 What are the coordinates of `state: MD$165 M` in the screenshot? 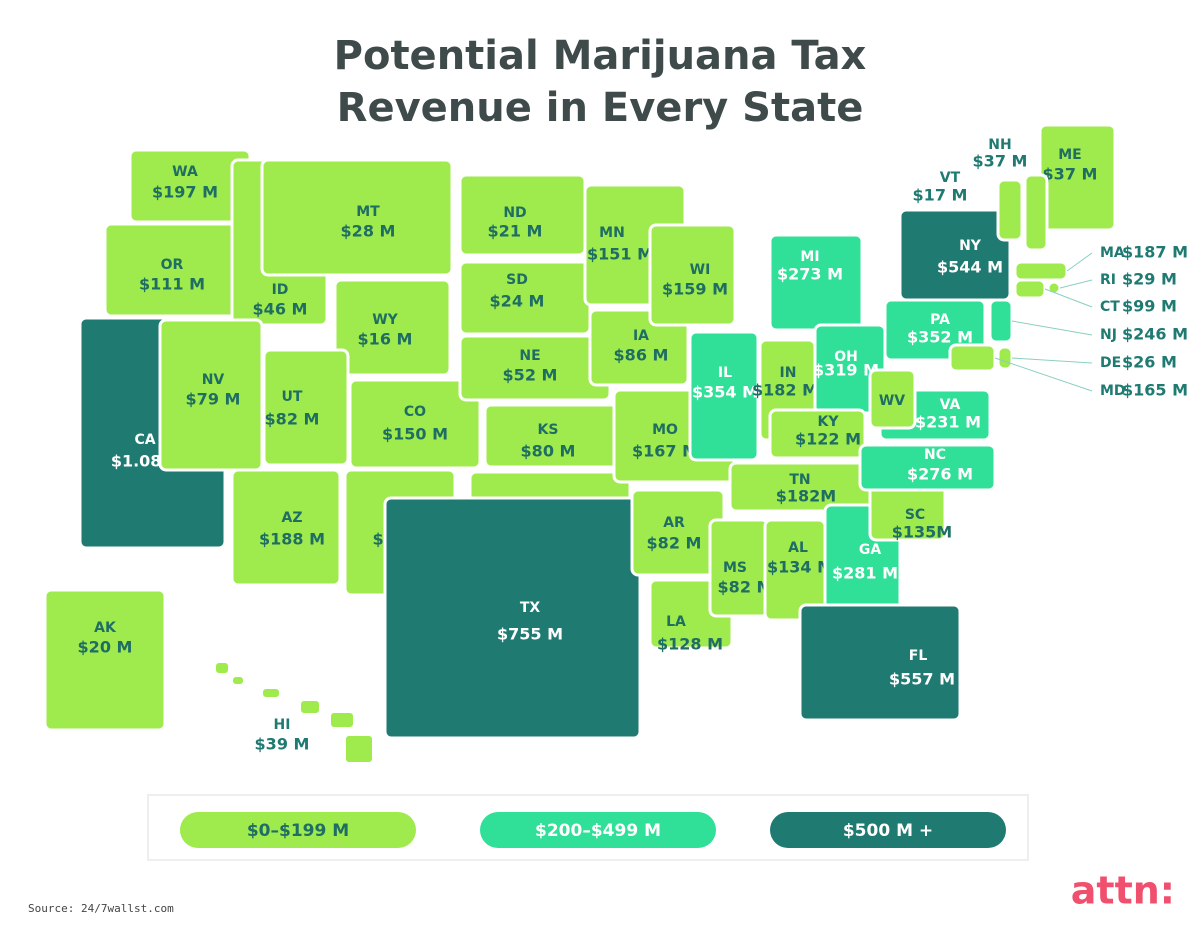 It's located at (1068, 371).